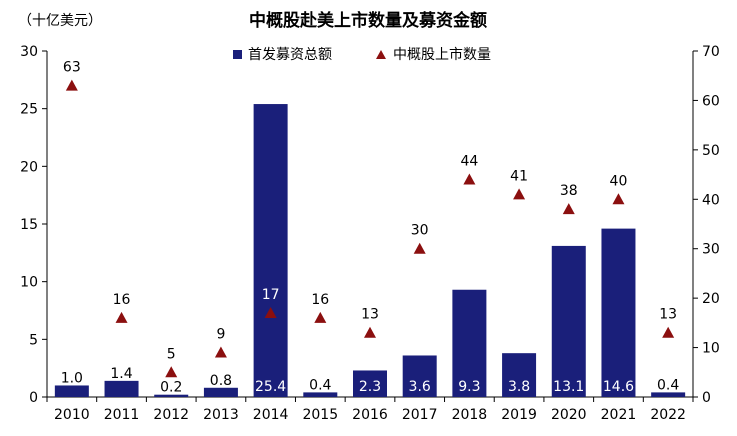  I want to click on y-right-tick-label: 60, so click(711, 101).